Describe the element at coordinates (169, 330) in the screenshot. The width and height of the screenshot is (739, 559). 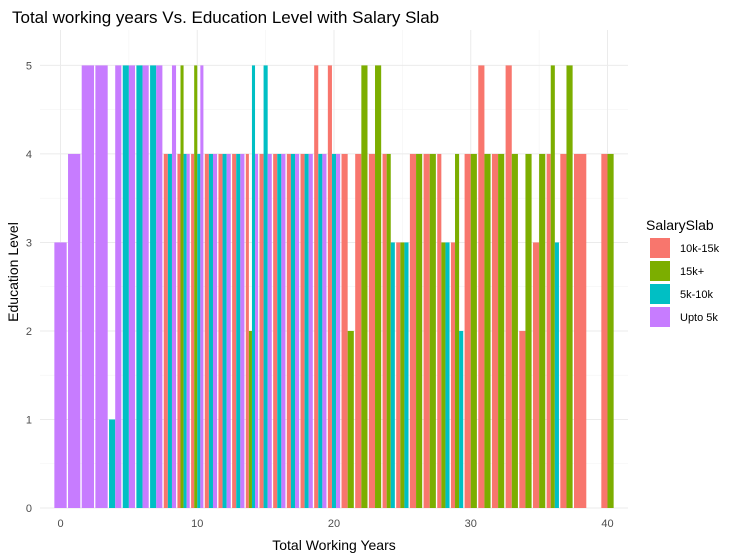
I see `bar-5k-10k-x8` at that location.